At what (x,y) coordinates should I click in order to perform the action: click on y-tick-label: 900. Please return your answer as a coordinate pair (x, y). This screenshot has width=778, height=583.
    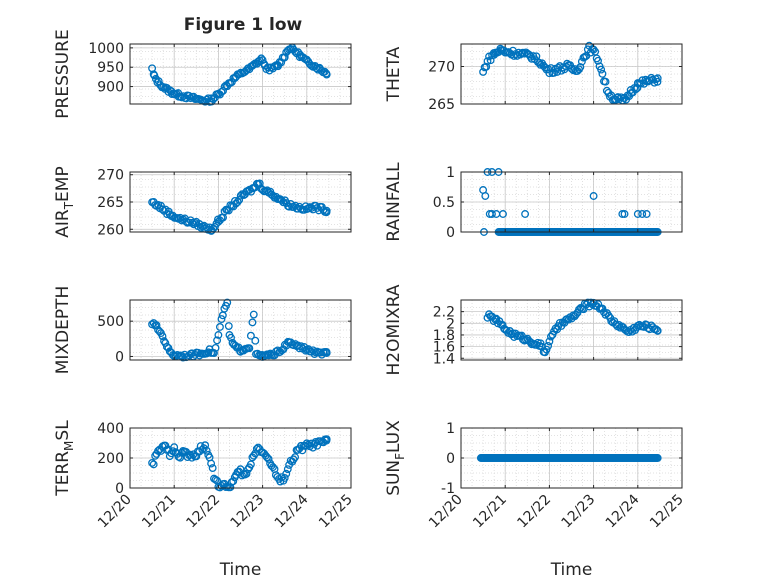
    Looking at the image, I should click on (110, 88).